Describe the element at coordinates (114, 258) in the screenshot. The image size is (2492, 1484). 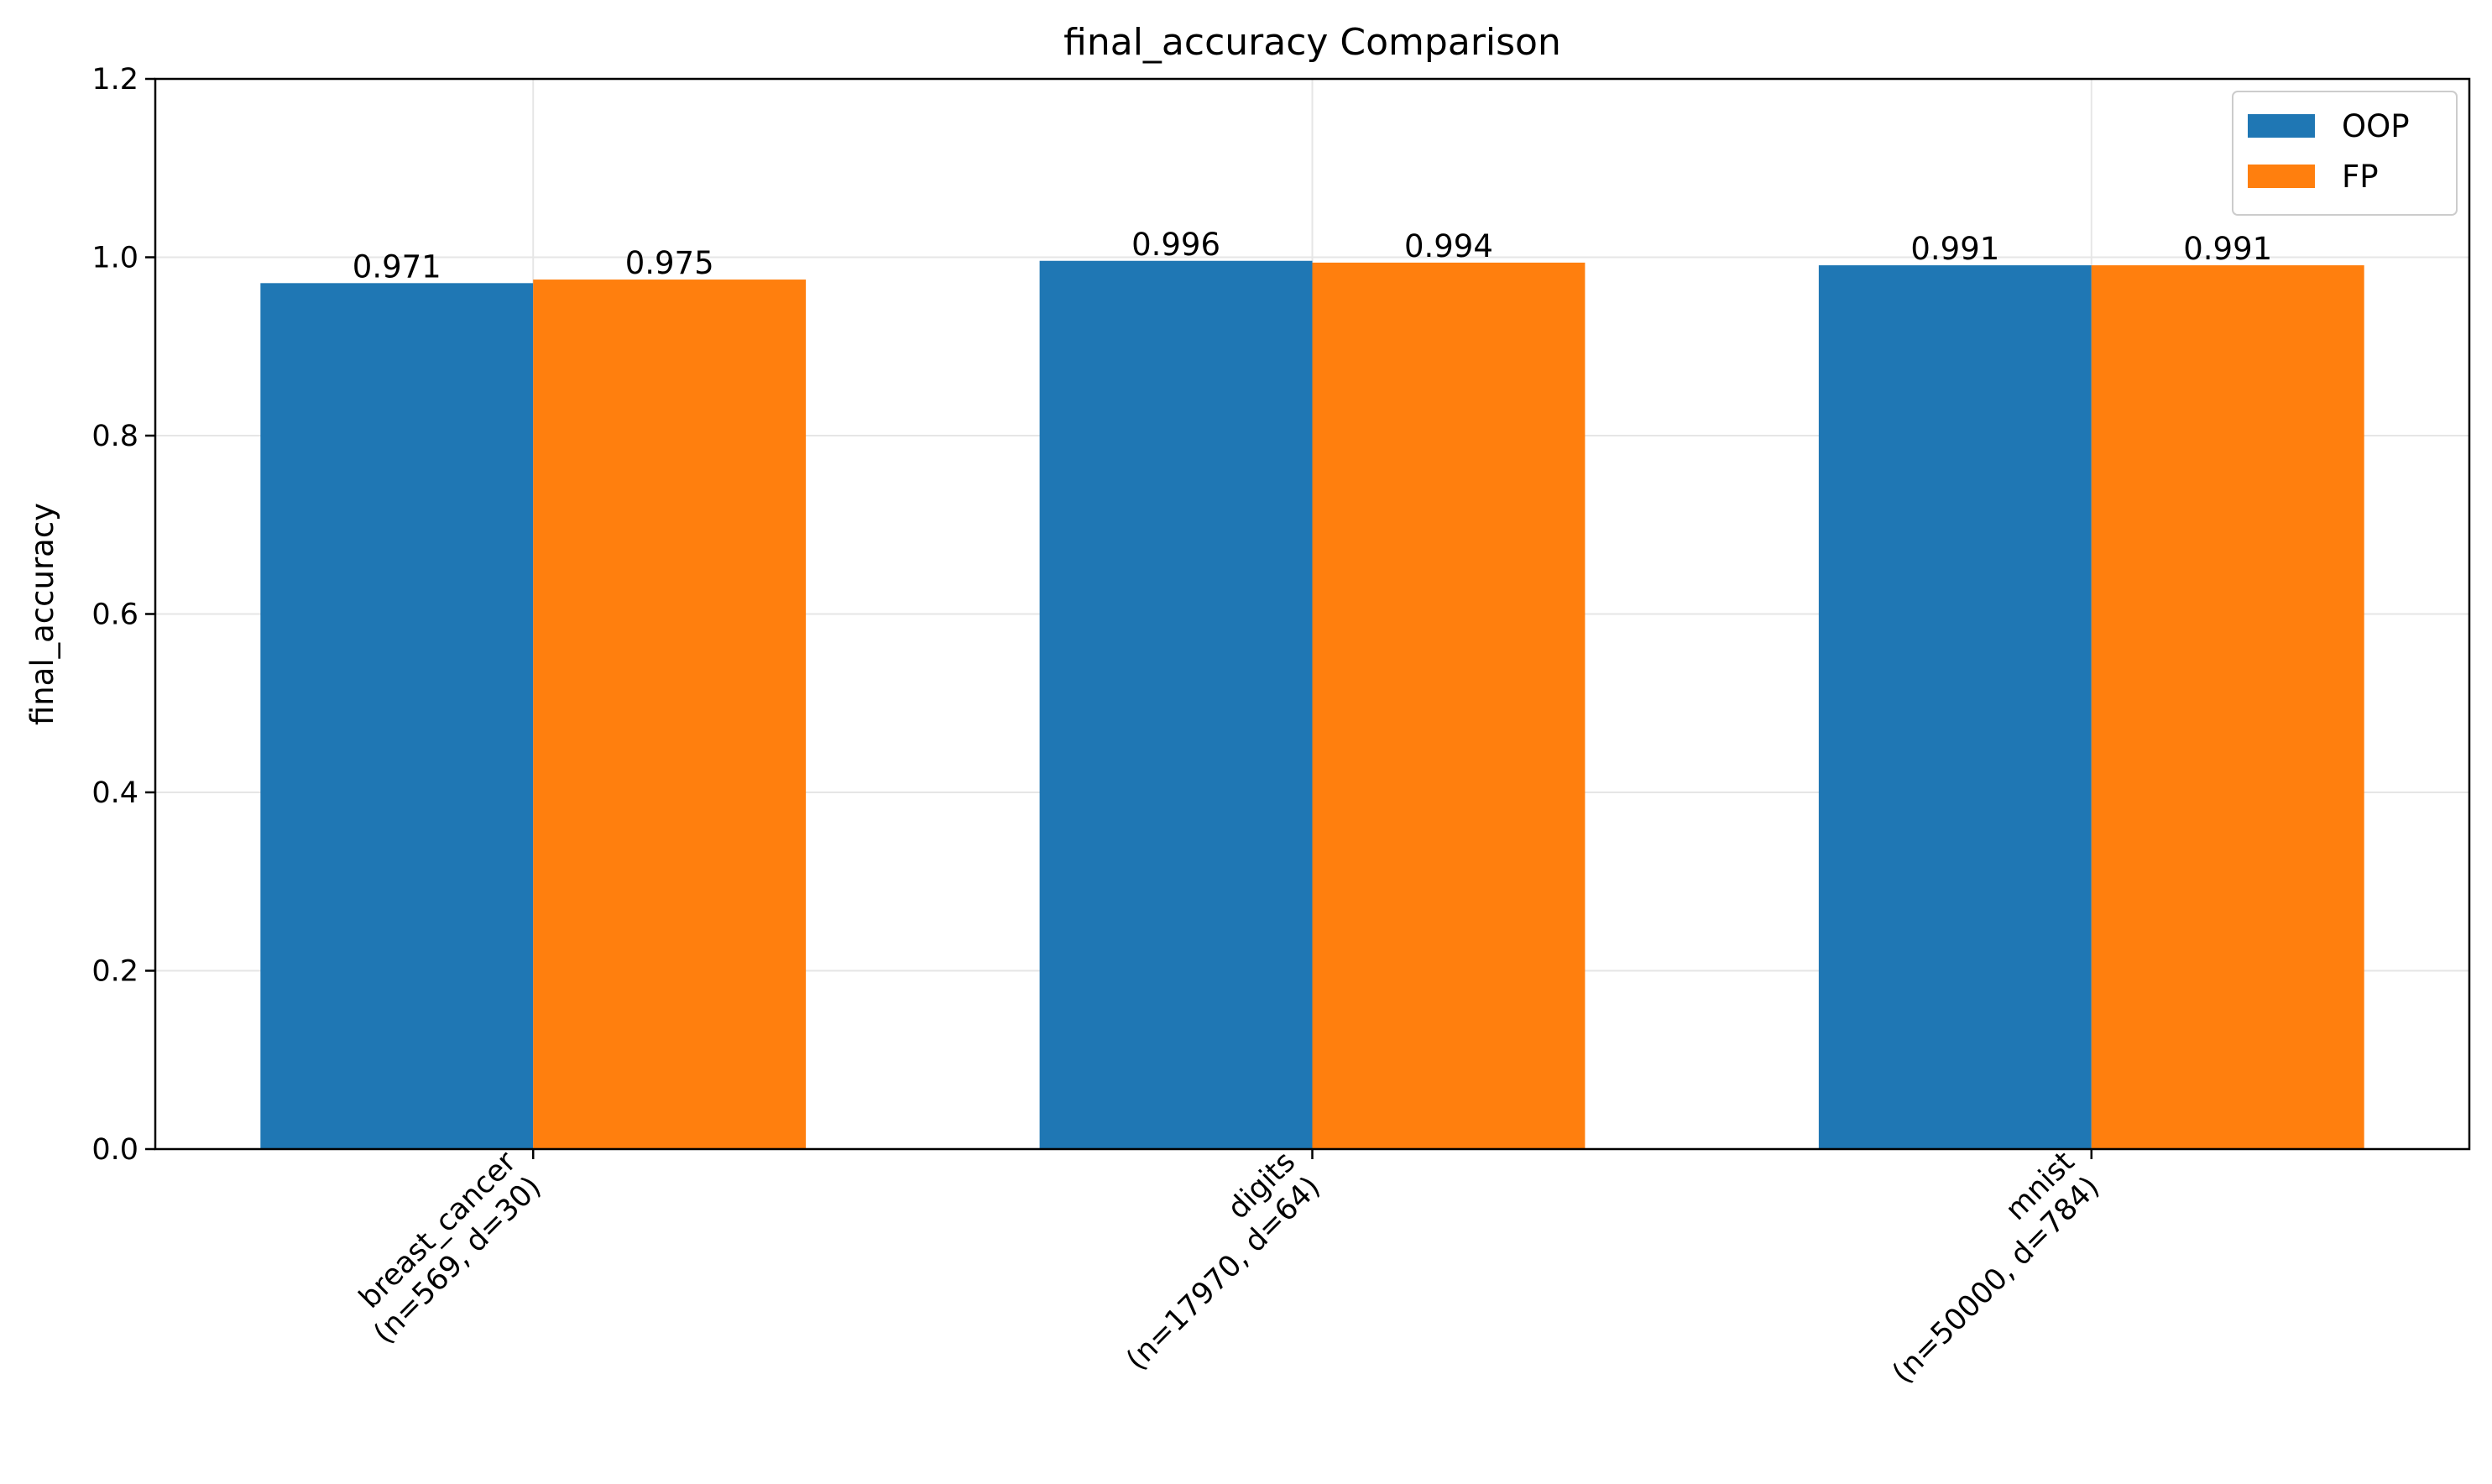
I see `y-tick-label: 1.0` at that location.